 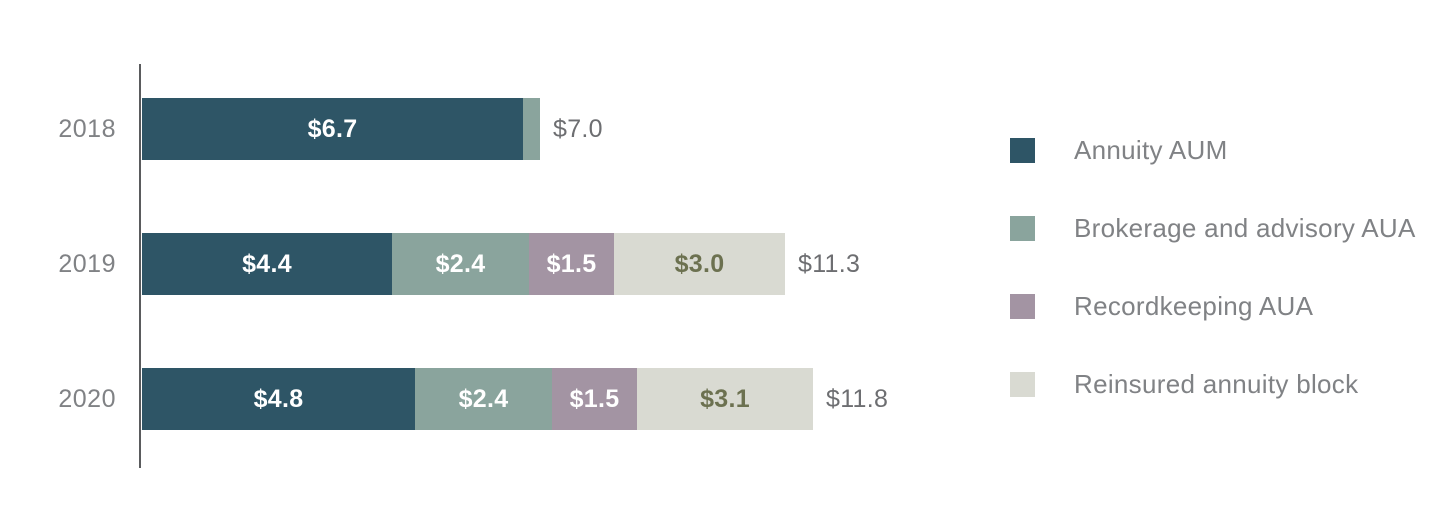 I want to click on segment-value-label: $3.0, so click(x=699, y=263).